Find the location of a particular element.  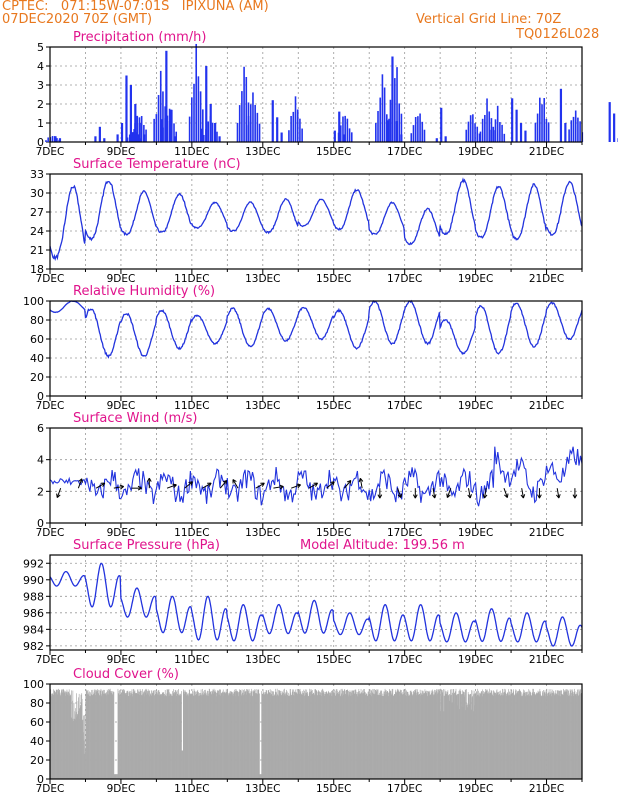

y-tick-label: 3 is located at coordinates (40, 85).